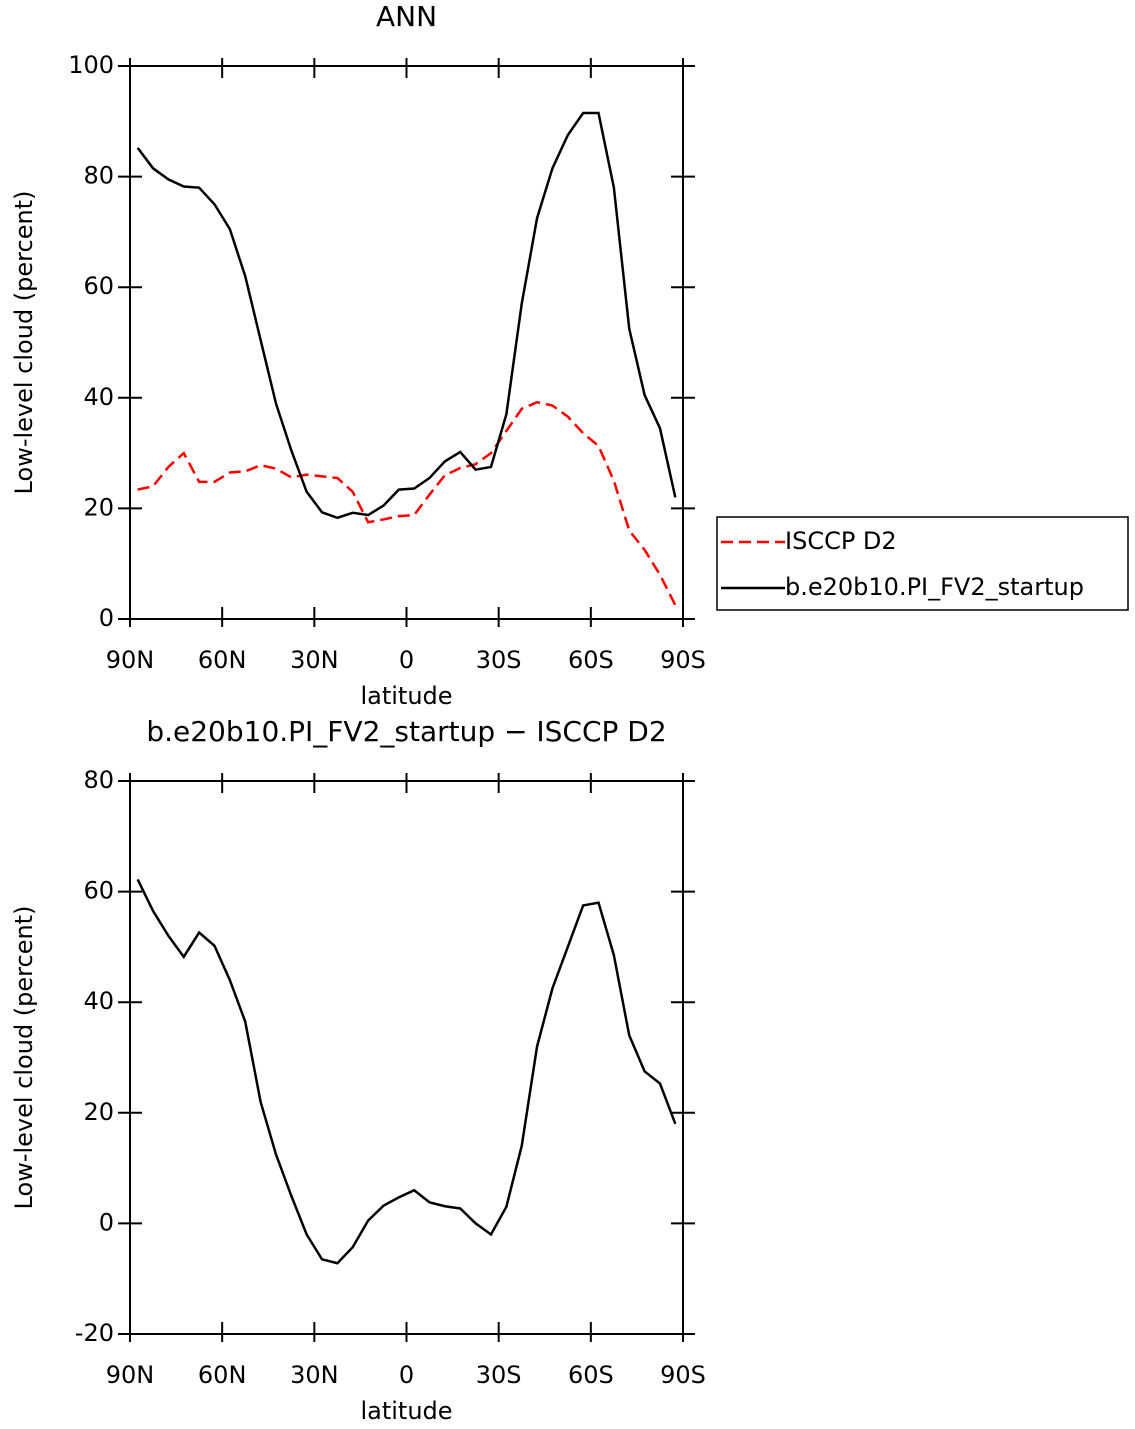  What do you see at coordinates (922, 563) in the screenshot?
I see `legend-box` at bounding box center [922, 563].